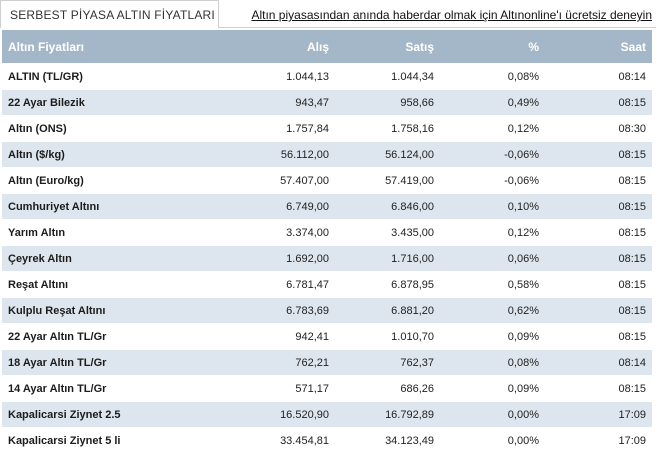 The height and width of the screenshot is (467, 656). What do you see at coordinates (598, 47) in the screenshot?
I see `column-header-time: Saat` at bounding box center [598, 47].